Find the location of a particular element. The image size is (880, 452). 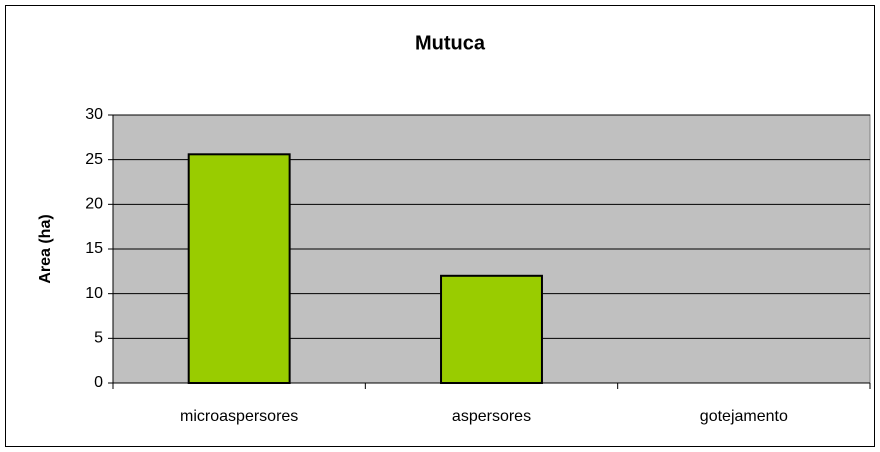

x-tick-label: microaspersores is located at coordinates (239, 416).